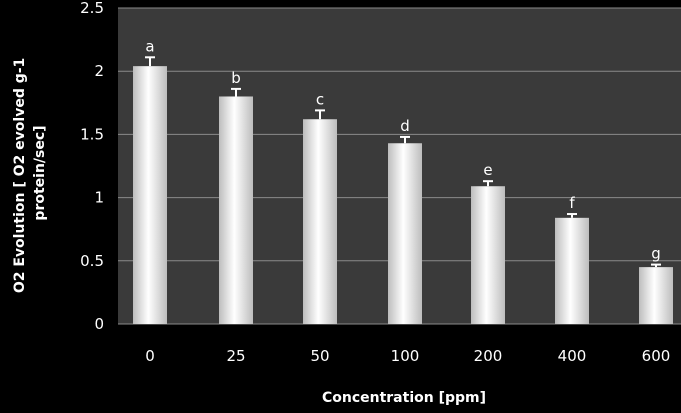  What do you see at coordinates (319, 356) in the screenshot?
I see `x-tick-label: 50` at bounding box center [319, 356].